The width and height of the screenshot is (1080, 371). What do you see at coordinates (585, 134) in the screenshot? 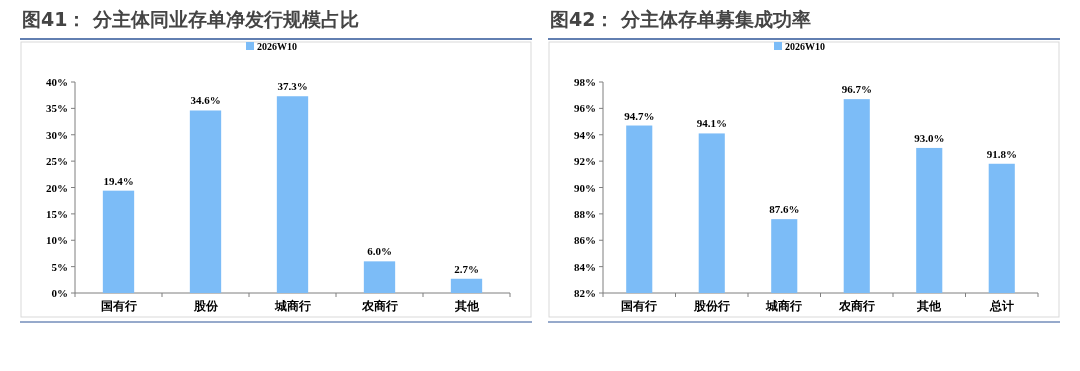
I see `y-tick-label: 94%` at bounding box center [585, 134].